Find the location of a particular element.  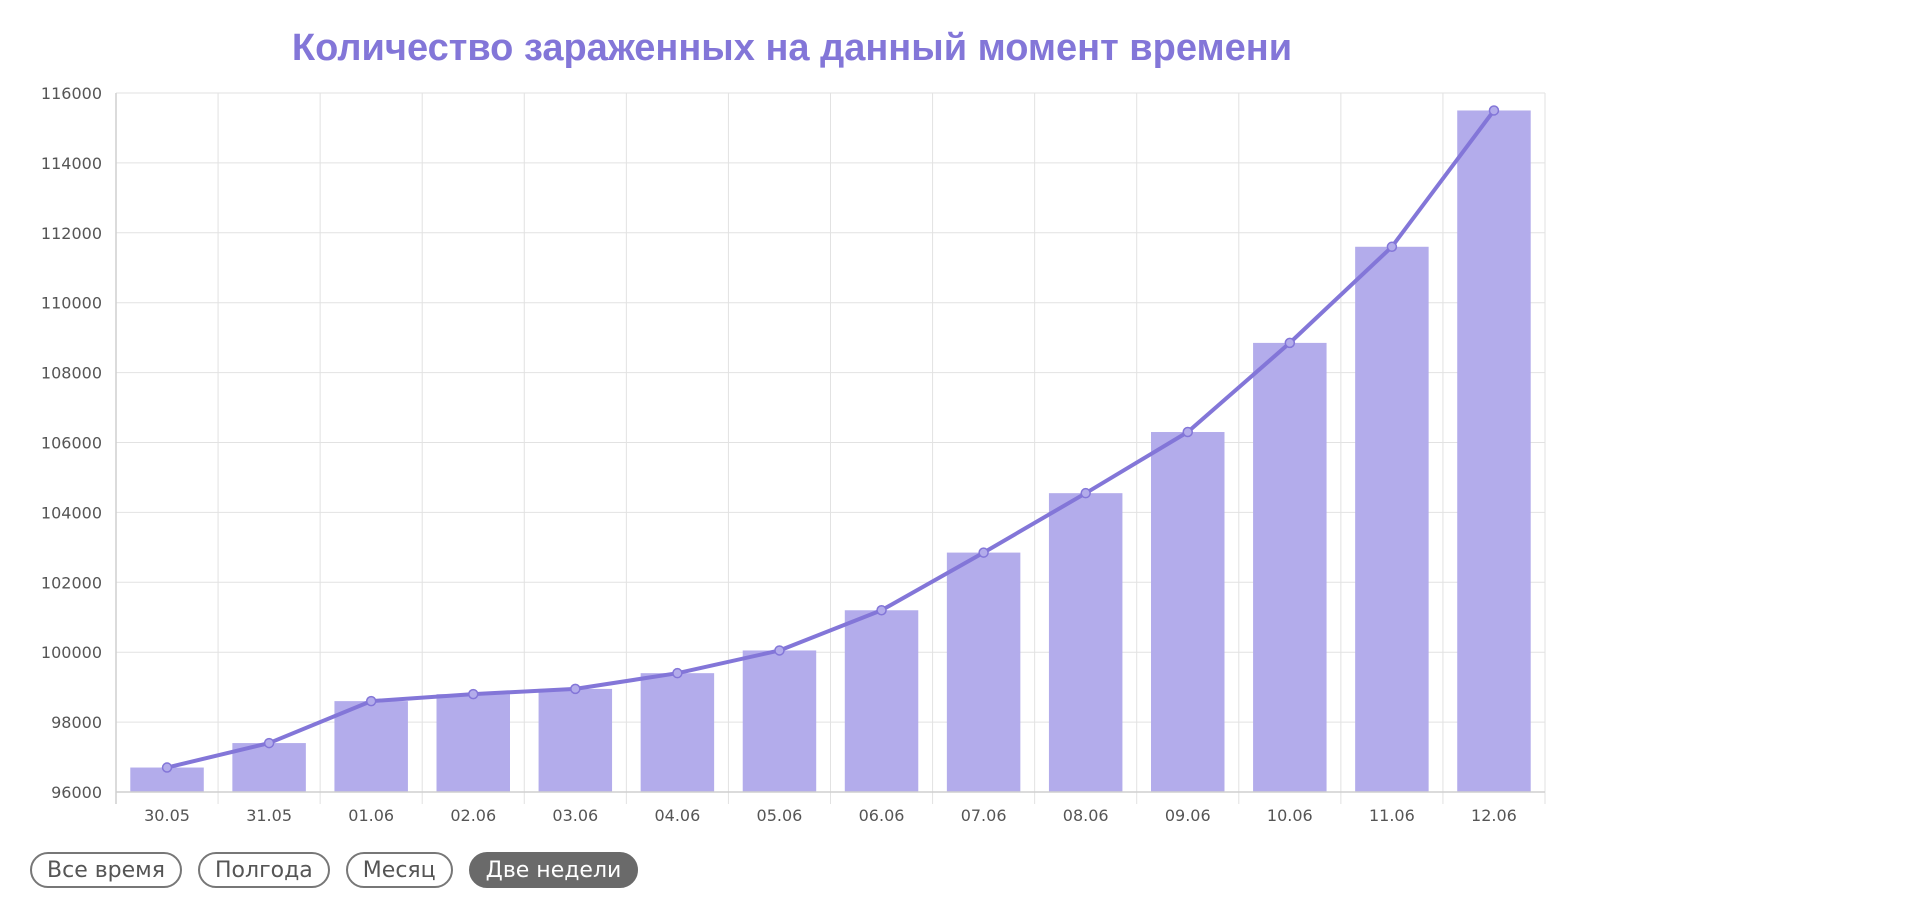

x-tick-label: 05.06 is located at coordinates (780, 815).